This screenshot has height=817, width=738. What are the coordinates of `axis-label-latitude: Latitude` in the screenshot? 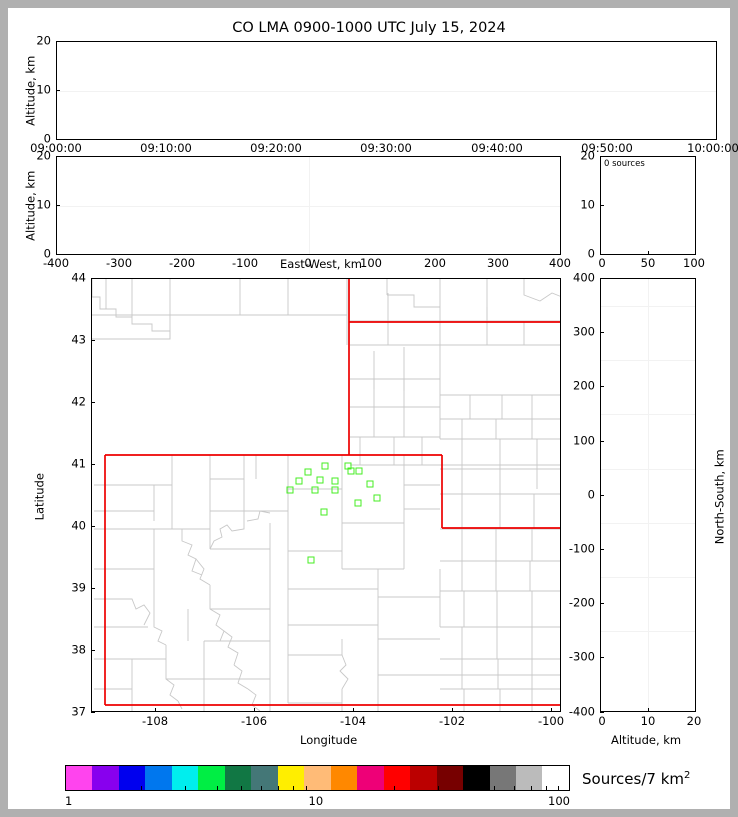 It's located at (39, 497).